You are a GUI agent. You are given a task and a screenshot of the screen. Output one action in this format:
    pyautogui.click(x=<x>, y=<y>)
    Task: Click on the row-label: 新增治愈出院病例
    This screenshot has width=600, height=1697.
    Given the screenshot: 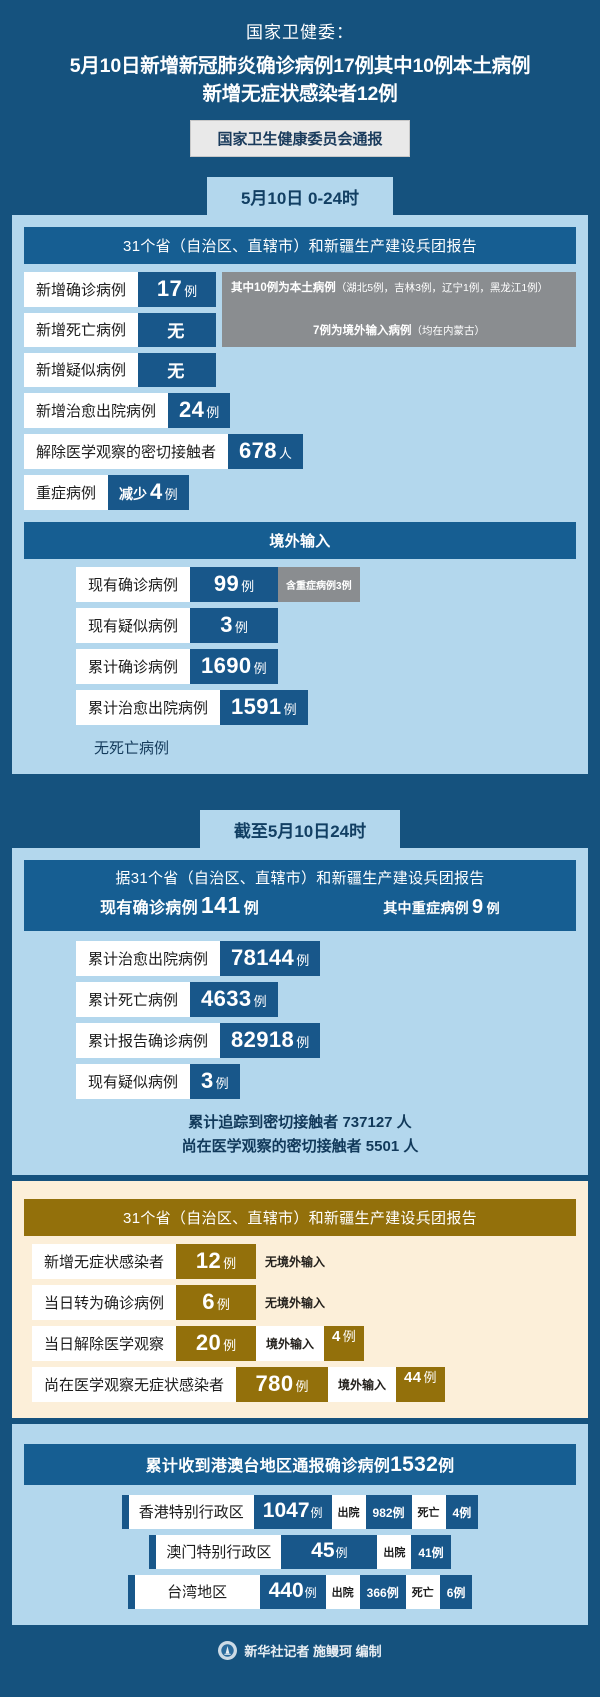 What is the action you would take?
    pyautogui.click(x=96, y=411)
    